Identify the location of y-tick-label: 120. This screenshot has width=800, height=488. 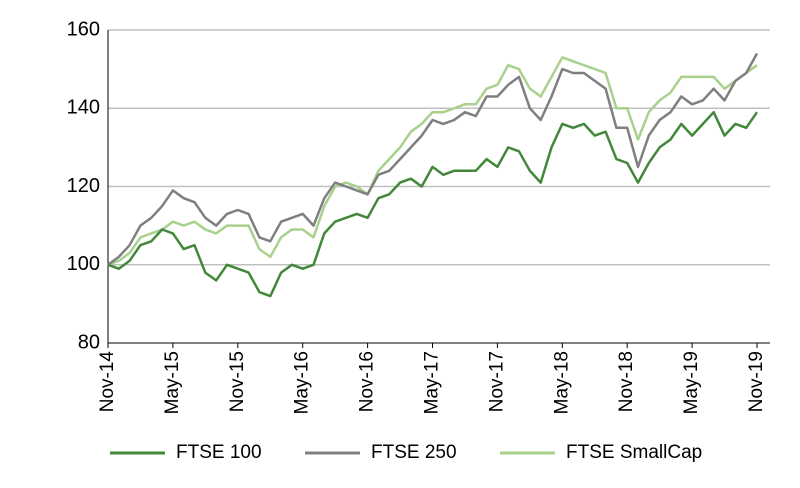
(83, 186).